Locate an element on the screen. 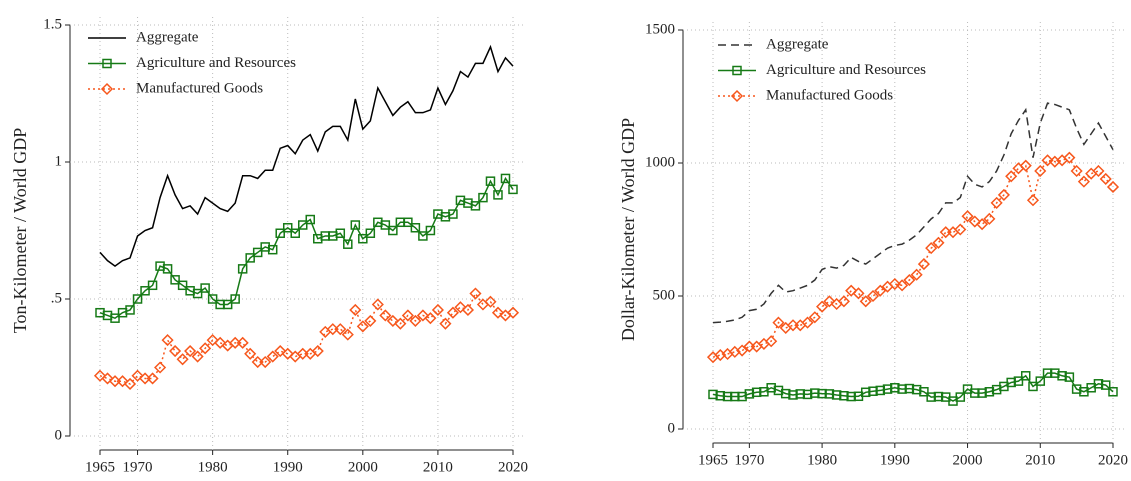 The image size is (1131, 481). y-tick-label: 1 is located at coordinates (59, 161).